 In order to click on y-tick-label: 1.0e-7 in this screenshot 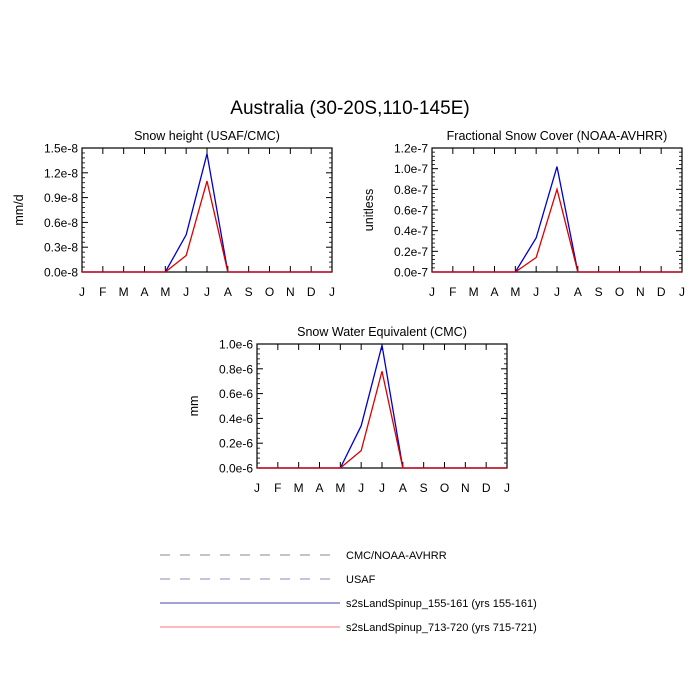, I will do `click(411, 169)`.